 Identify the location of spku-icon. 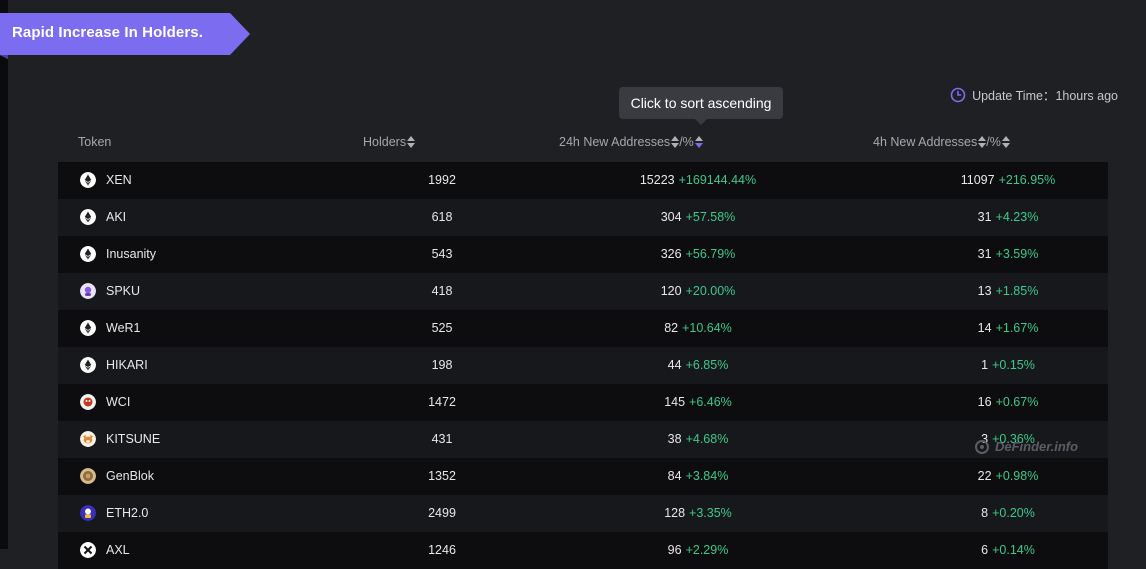
(88, 291).